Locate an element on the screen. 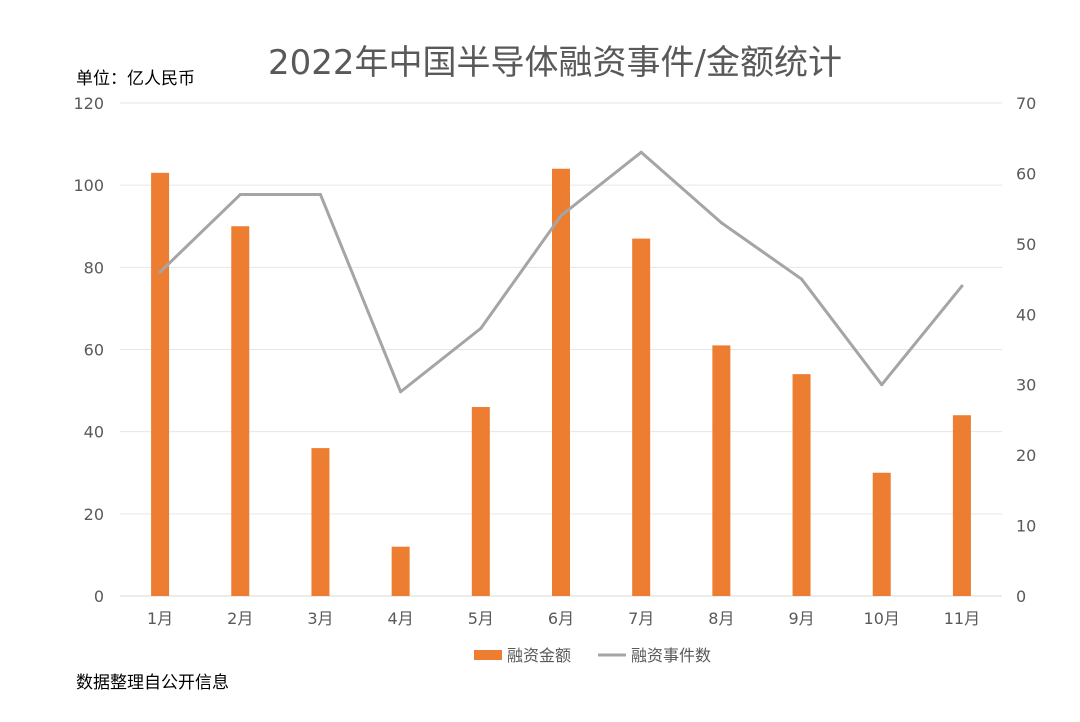  unit-label: 单位：亿人民币 is located at coordinates (135, 79).